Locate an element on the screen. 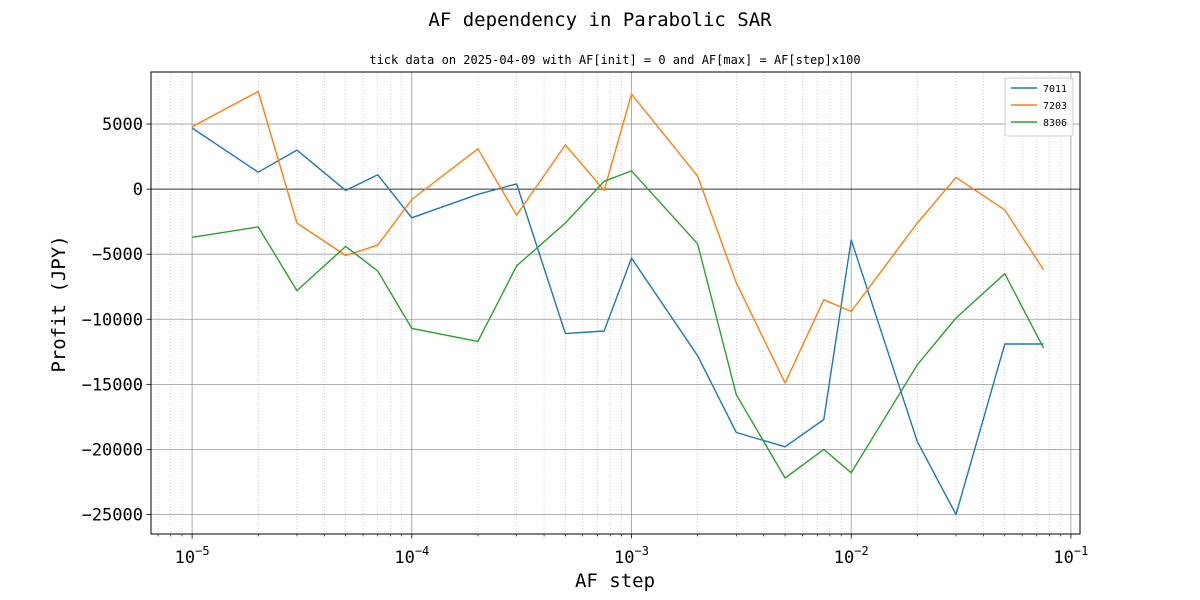 The height and width of the screenshot is (600, 1200). y-tick-label: −5000 is located at coordinates (117, 255).